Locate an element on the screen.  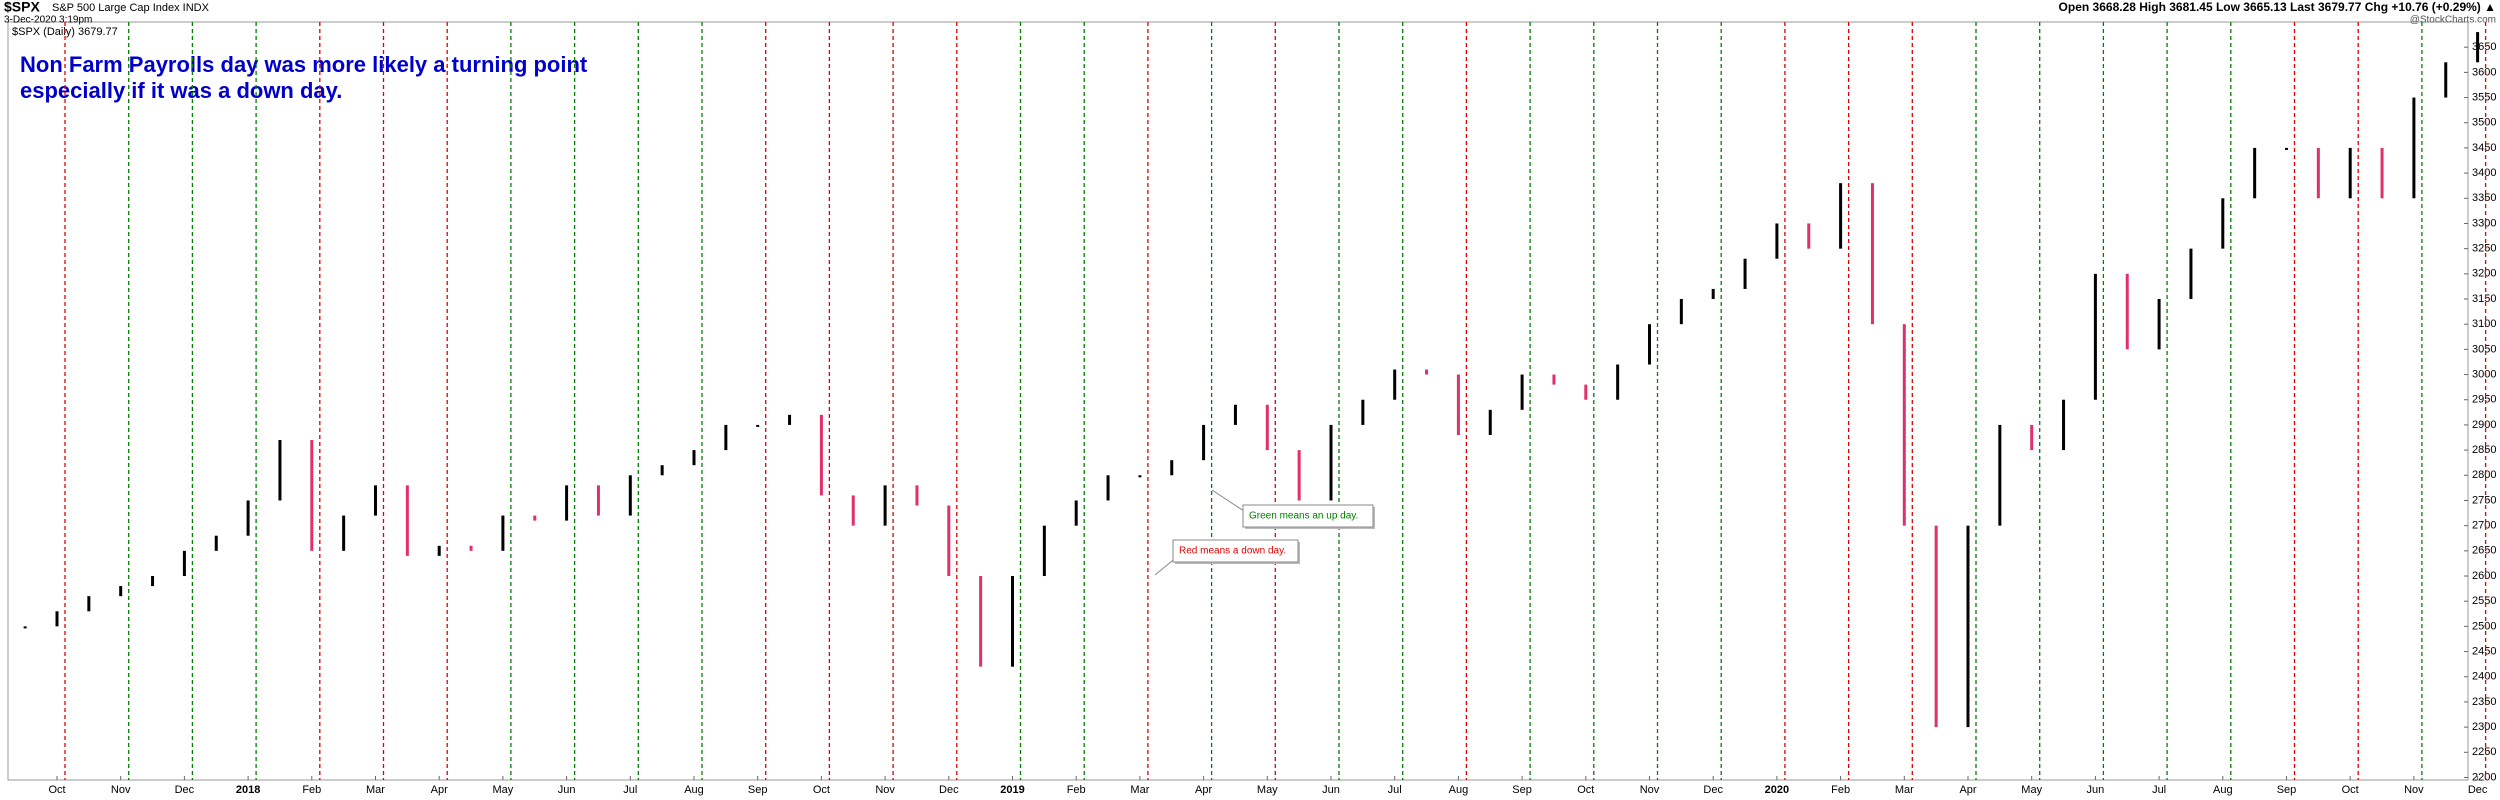
y-tick-label: 2450 is located at coordinates (2484, 651).